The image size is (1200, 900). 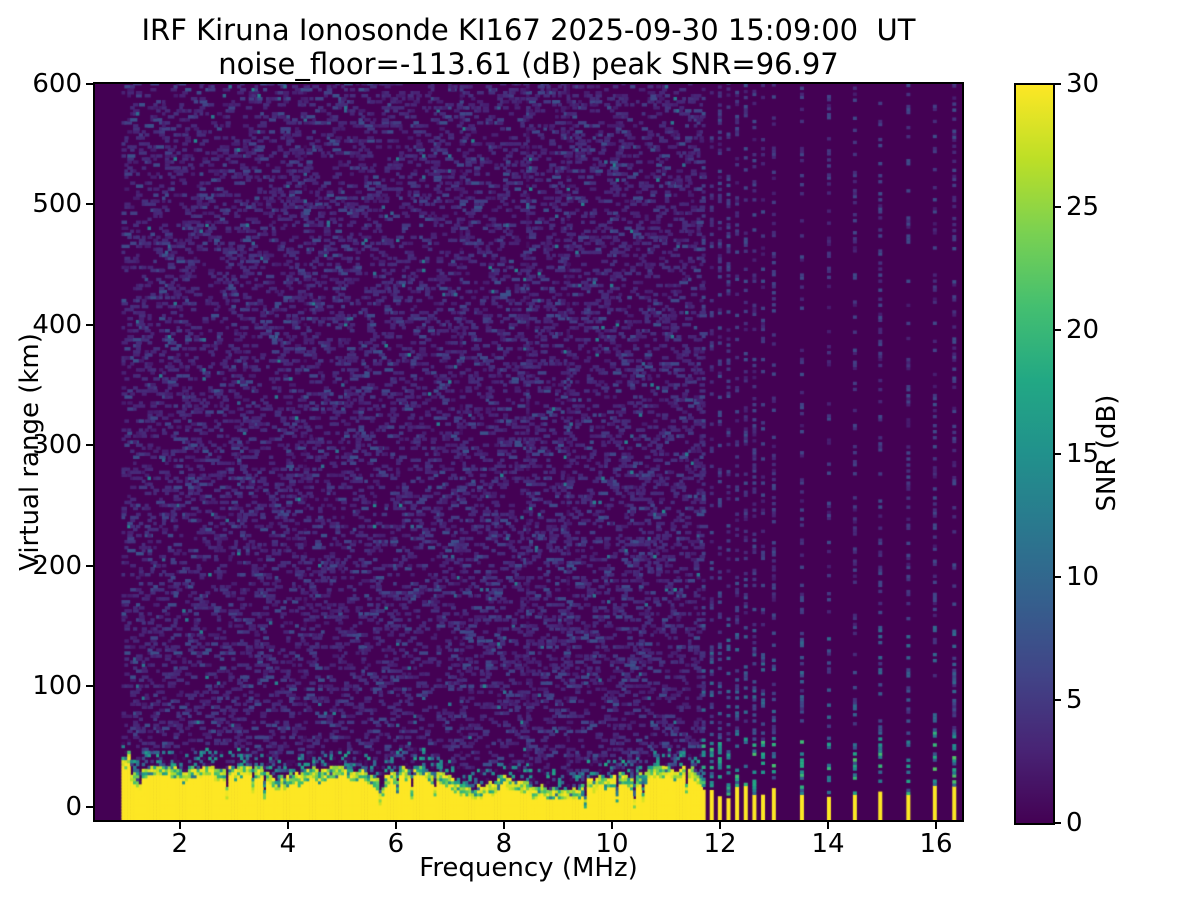 What do you see at coordinates (1083, 453) in the screenshot?
I see `colorbar-tick-label: 15` at bounding box center [1083, 453].